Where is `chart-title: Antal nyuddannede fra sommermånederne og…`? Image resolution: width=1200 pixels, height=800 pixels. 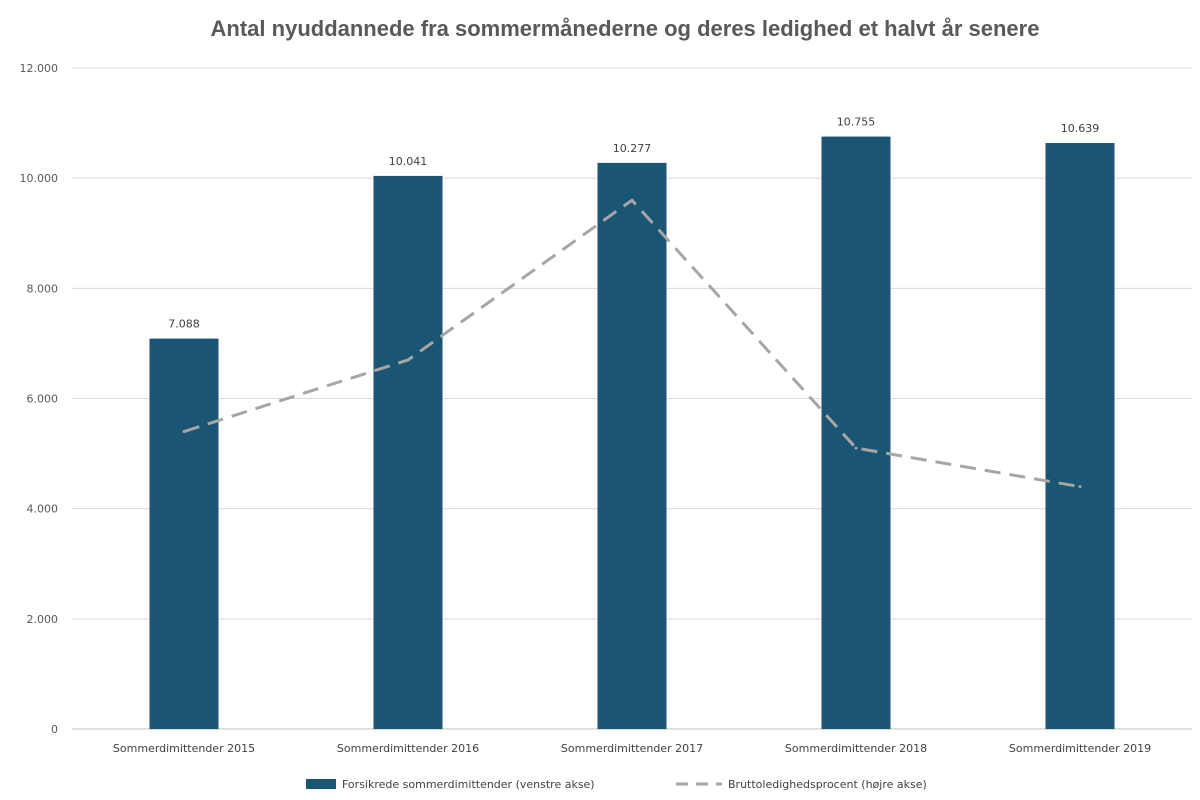 chart-title: Antal nyuddannede fra sommermånederne og… is located at coordinates (625, 28).